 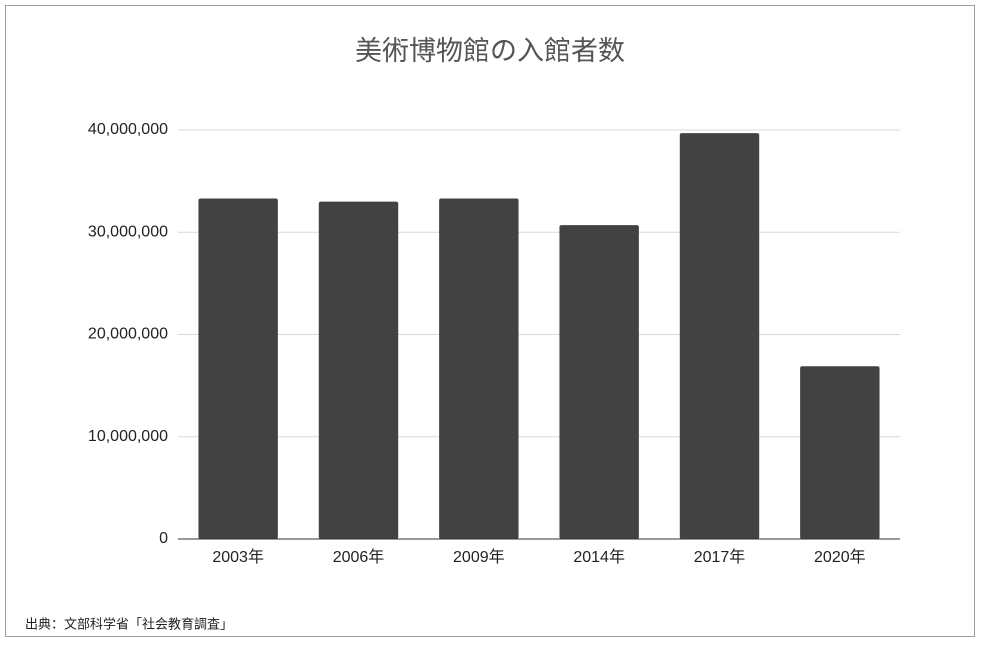 I want to click on y-tick-label: 30,000,000, so click(x=128, y=231).